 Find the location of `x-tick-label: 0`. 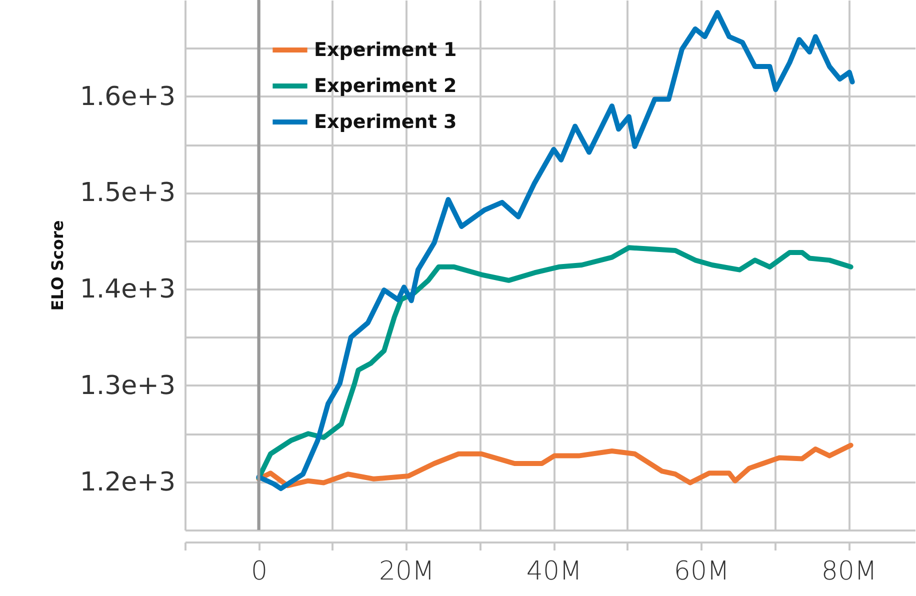

x-tick-label: 0 is located at coordinates (259, 571).